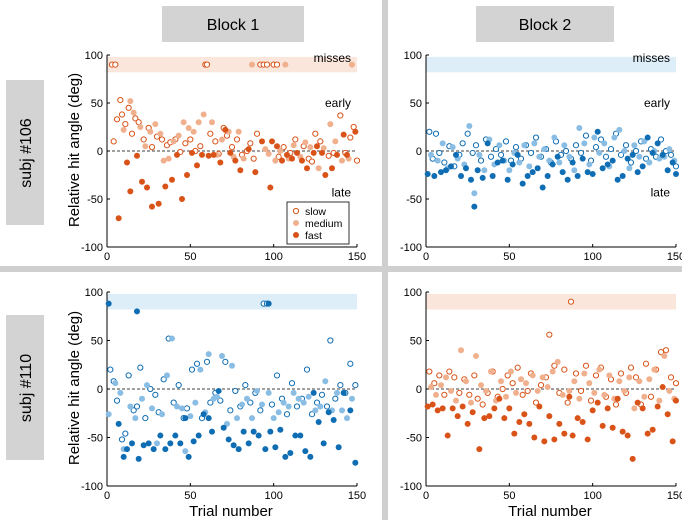  Describe the element at coordinates (190, 257) in the screenshot. I see `x-tick-label: 50` at that location.